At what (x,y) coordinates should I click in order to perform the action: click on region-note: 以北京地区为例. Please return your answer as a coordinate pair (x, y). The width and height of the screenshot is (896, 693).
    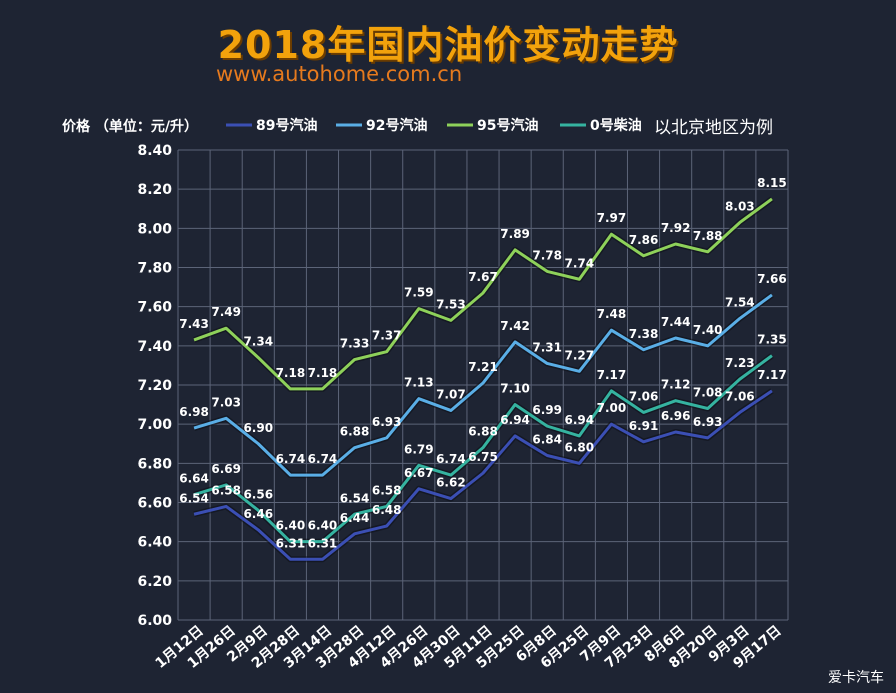
    Looking at the image, I should click on (713, 128).